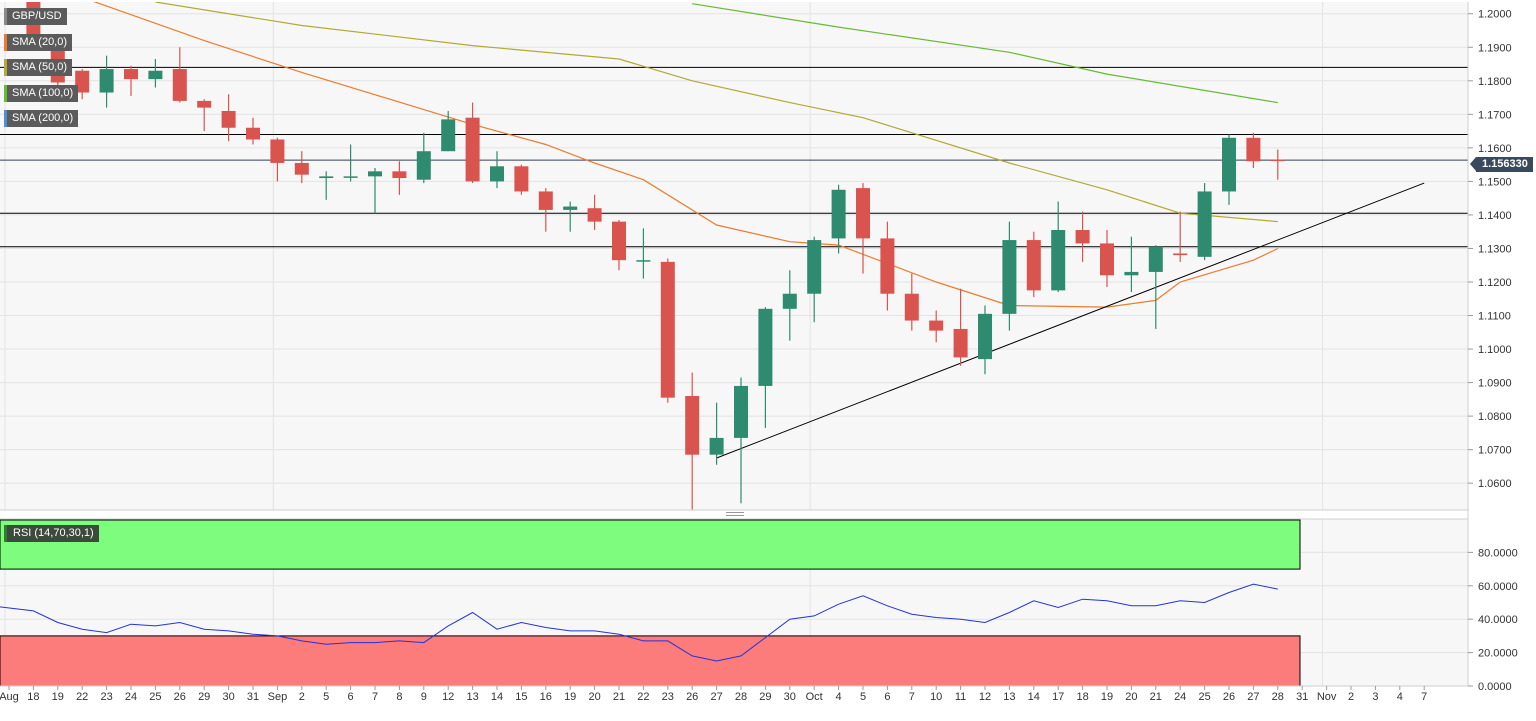 The width and height of the screenshot is (1536, 721). Describe the element at coordinates (1495, 216) in the screenshot. I see `price-axis-label: 1.1400` at that location.